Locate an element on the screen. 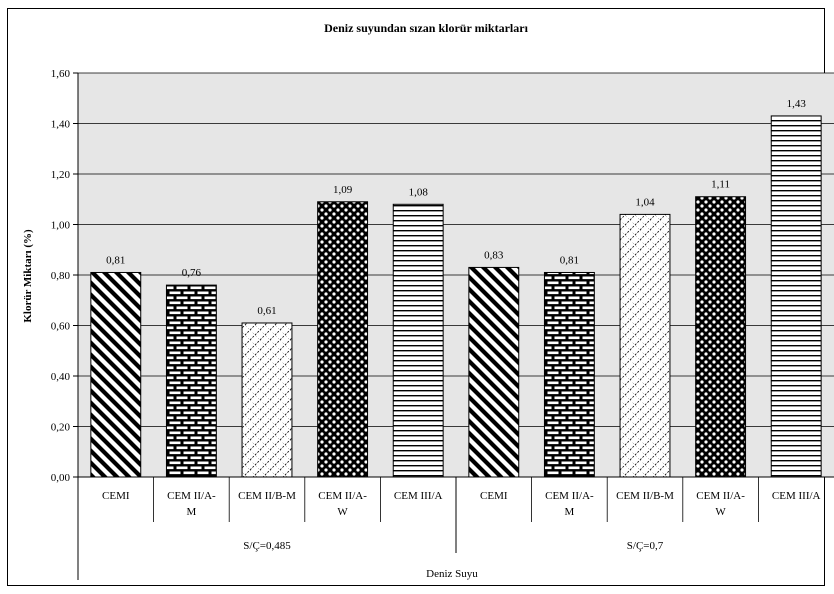 This screenshot has height=594, width=834. y-tick-label: 1,20 is located at coordinates (61, 175).